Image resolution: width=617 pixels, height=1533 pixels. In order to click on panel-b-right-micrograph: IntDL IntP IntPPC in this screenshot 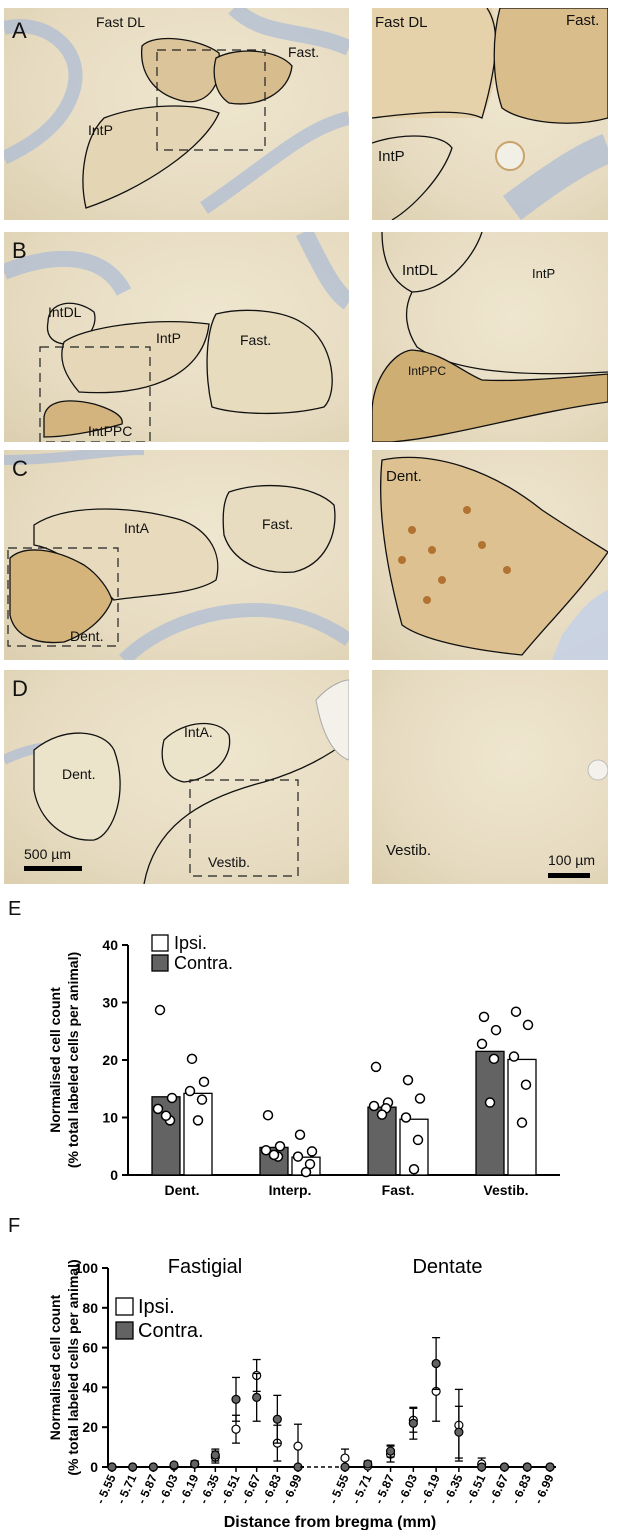, I will do `click(490, 337)`.